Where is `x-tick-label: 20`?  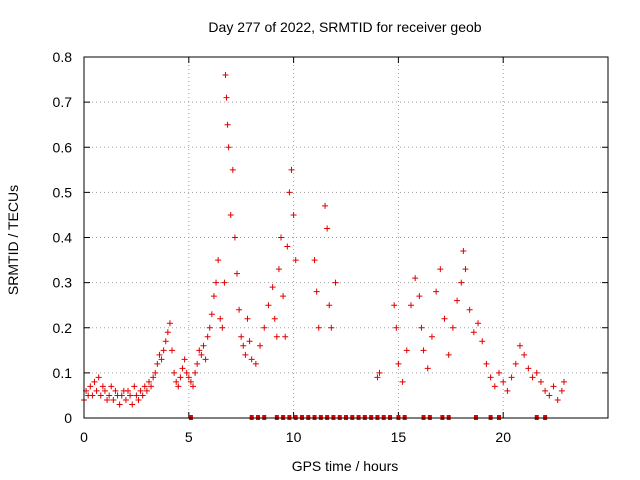 x-tick-label: 20 is located at coordinates (503, 437).